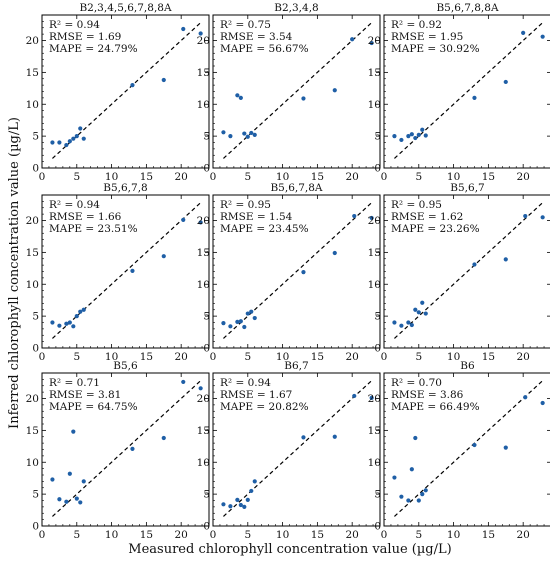  What do you see at coordinates (296, 188) in the screenshot?
I see `panel-title: B5,6,7,8A` at bounding box center [296, 188].